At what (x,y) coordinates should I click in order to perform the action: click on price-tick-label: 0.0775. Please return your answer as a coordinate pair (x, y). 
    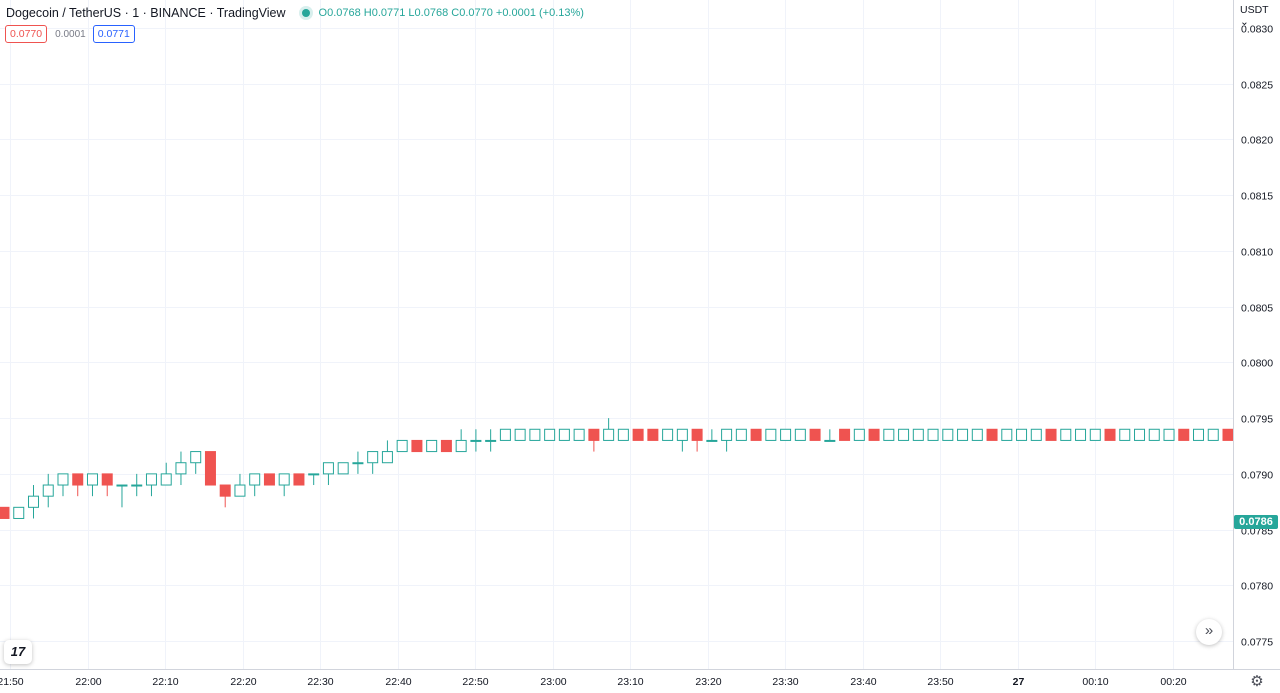
    Looking at the image, I should click on (1257, 643).